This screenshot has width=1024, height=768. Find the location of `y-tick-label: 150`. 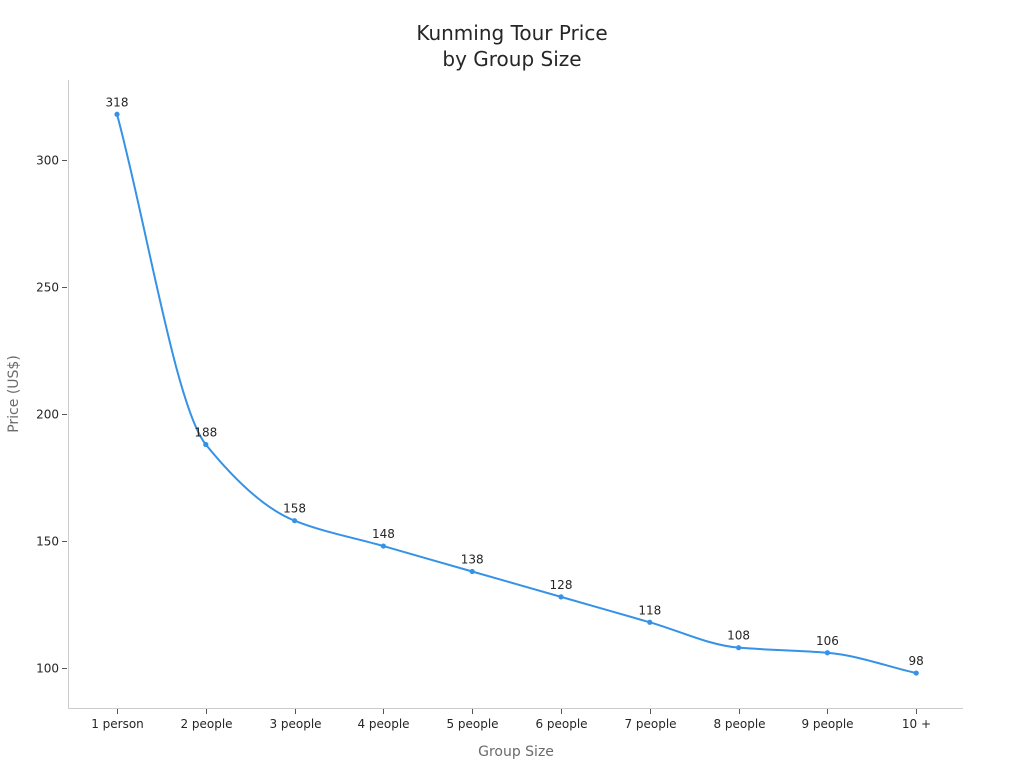

y-tick-label: 150 is located at coordinates (47, 542).